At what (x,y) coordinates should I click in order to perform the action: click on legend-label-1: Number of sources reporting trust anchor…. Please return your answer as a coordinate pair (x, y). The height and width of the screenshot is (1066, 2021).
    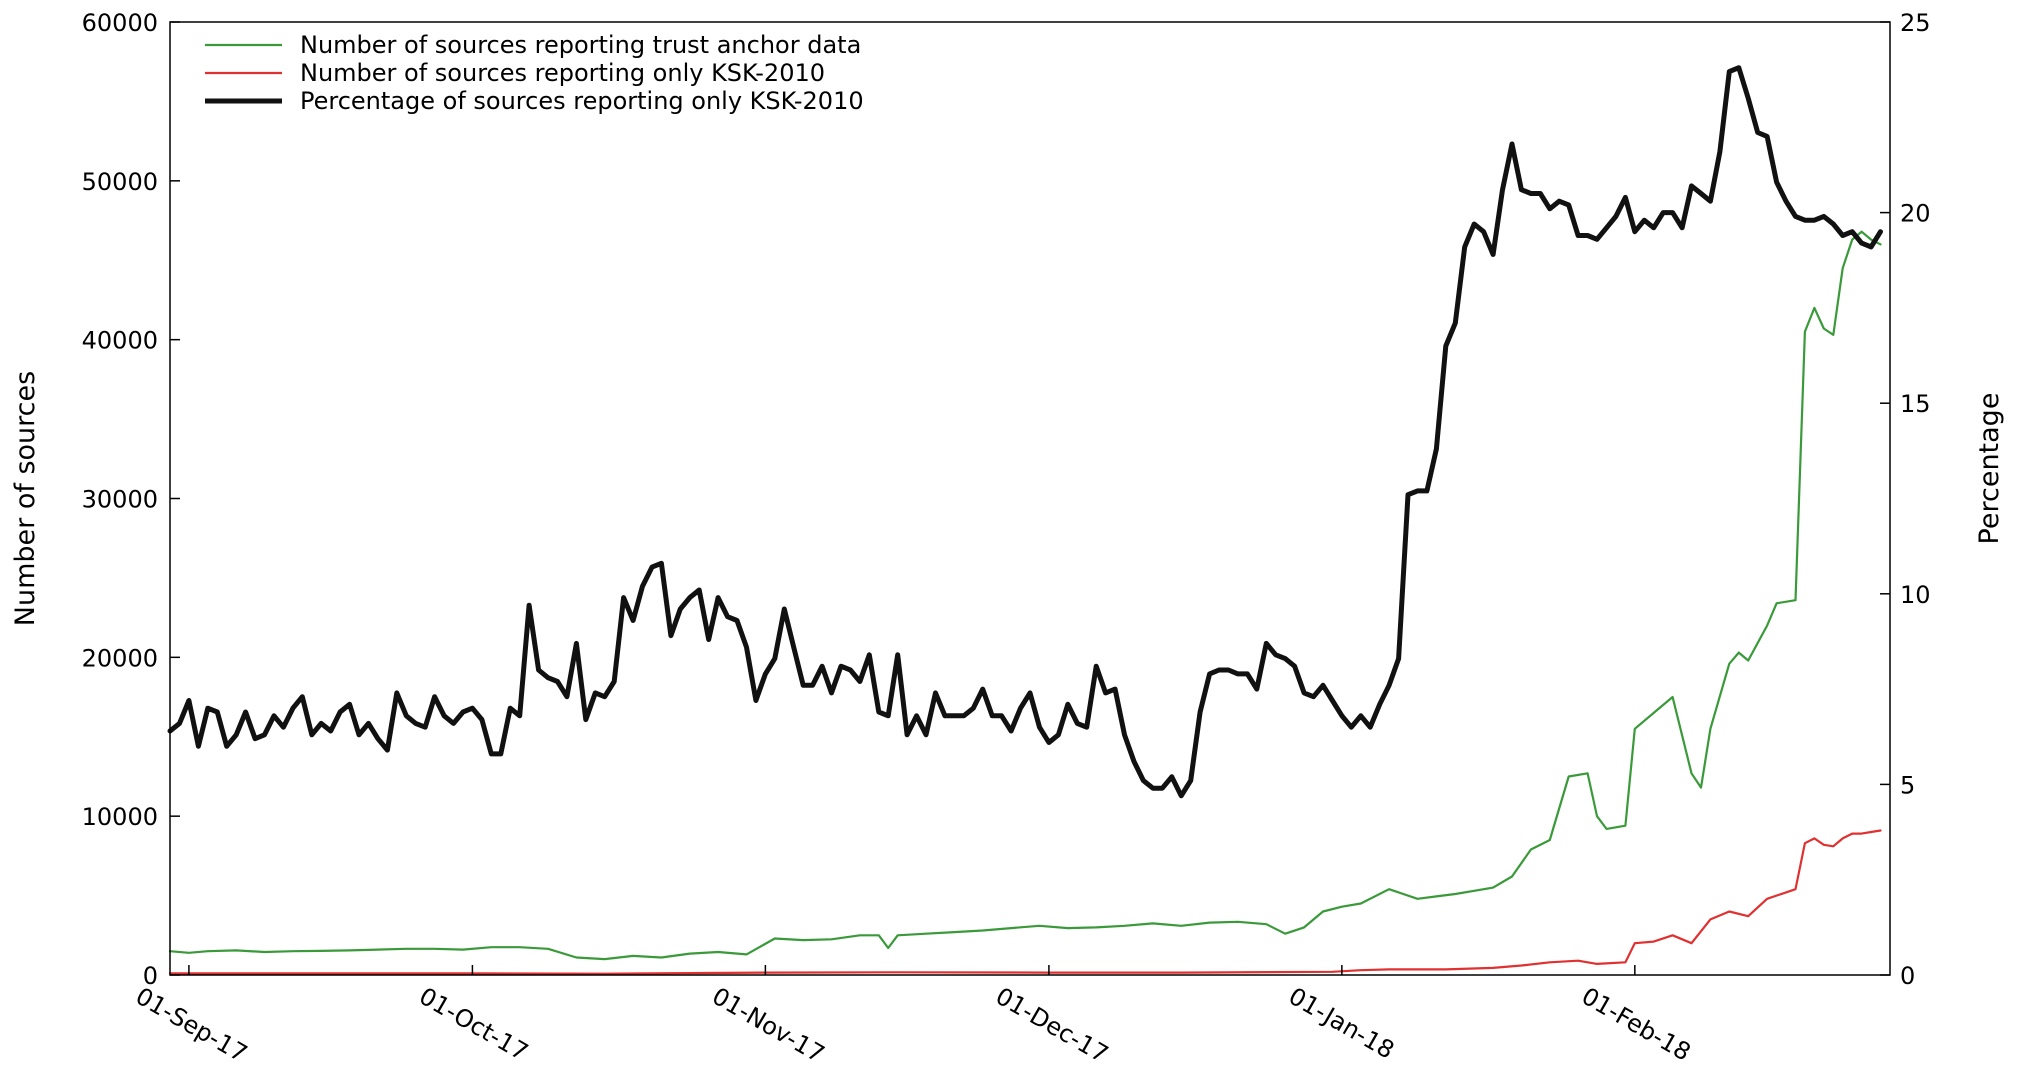
    Looking at the image, I should click on (580, 45).